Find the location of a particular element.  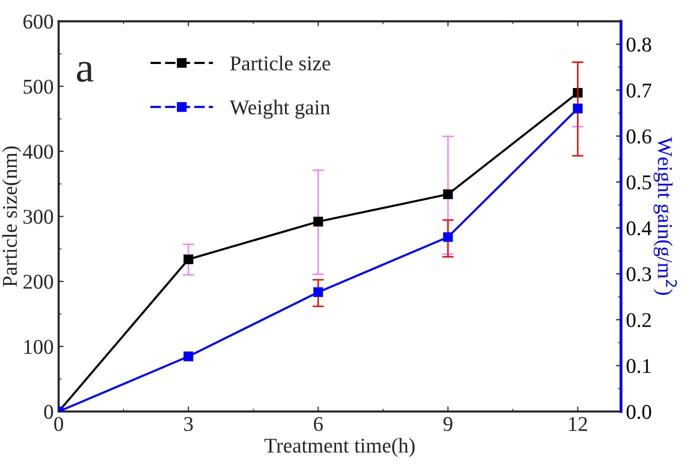

y2-axis-title: Weight gain(g/m$^{2}$) is located at coordinates (665, 216).